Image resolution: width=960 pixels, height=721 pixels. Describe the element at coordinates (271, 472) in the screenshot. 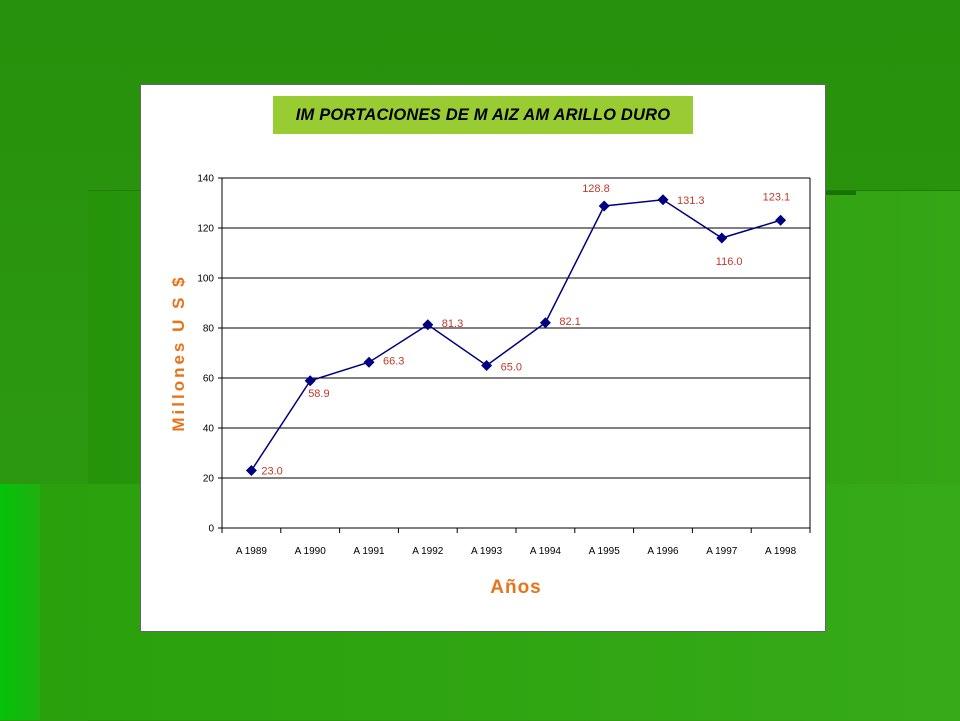

I see `data-label: 23.0` at that location.